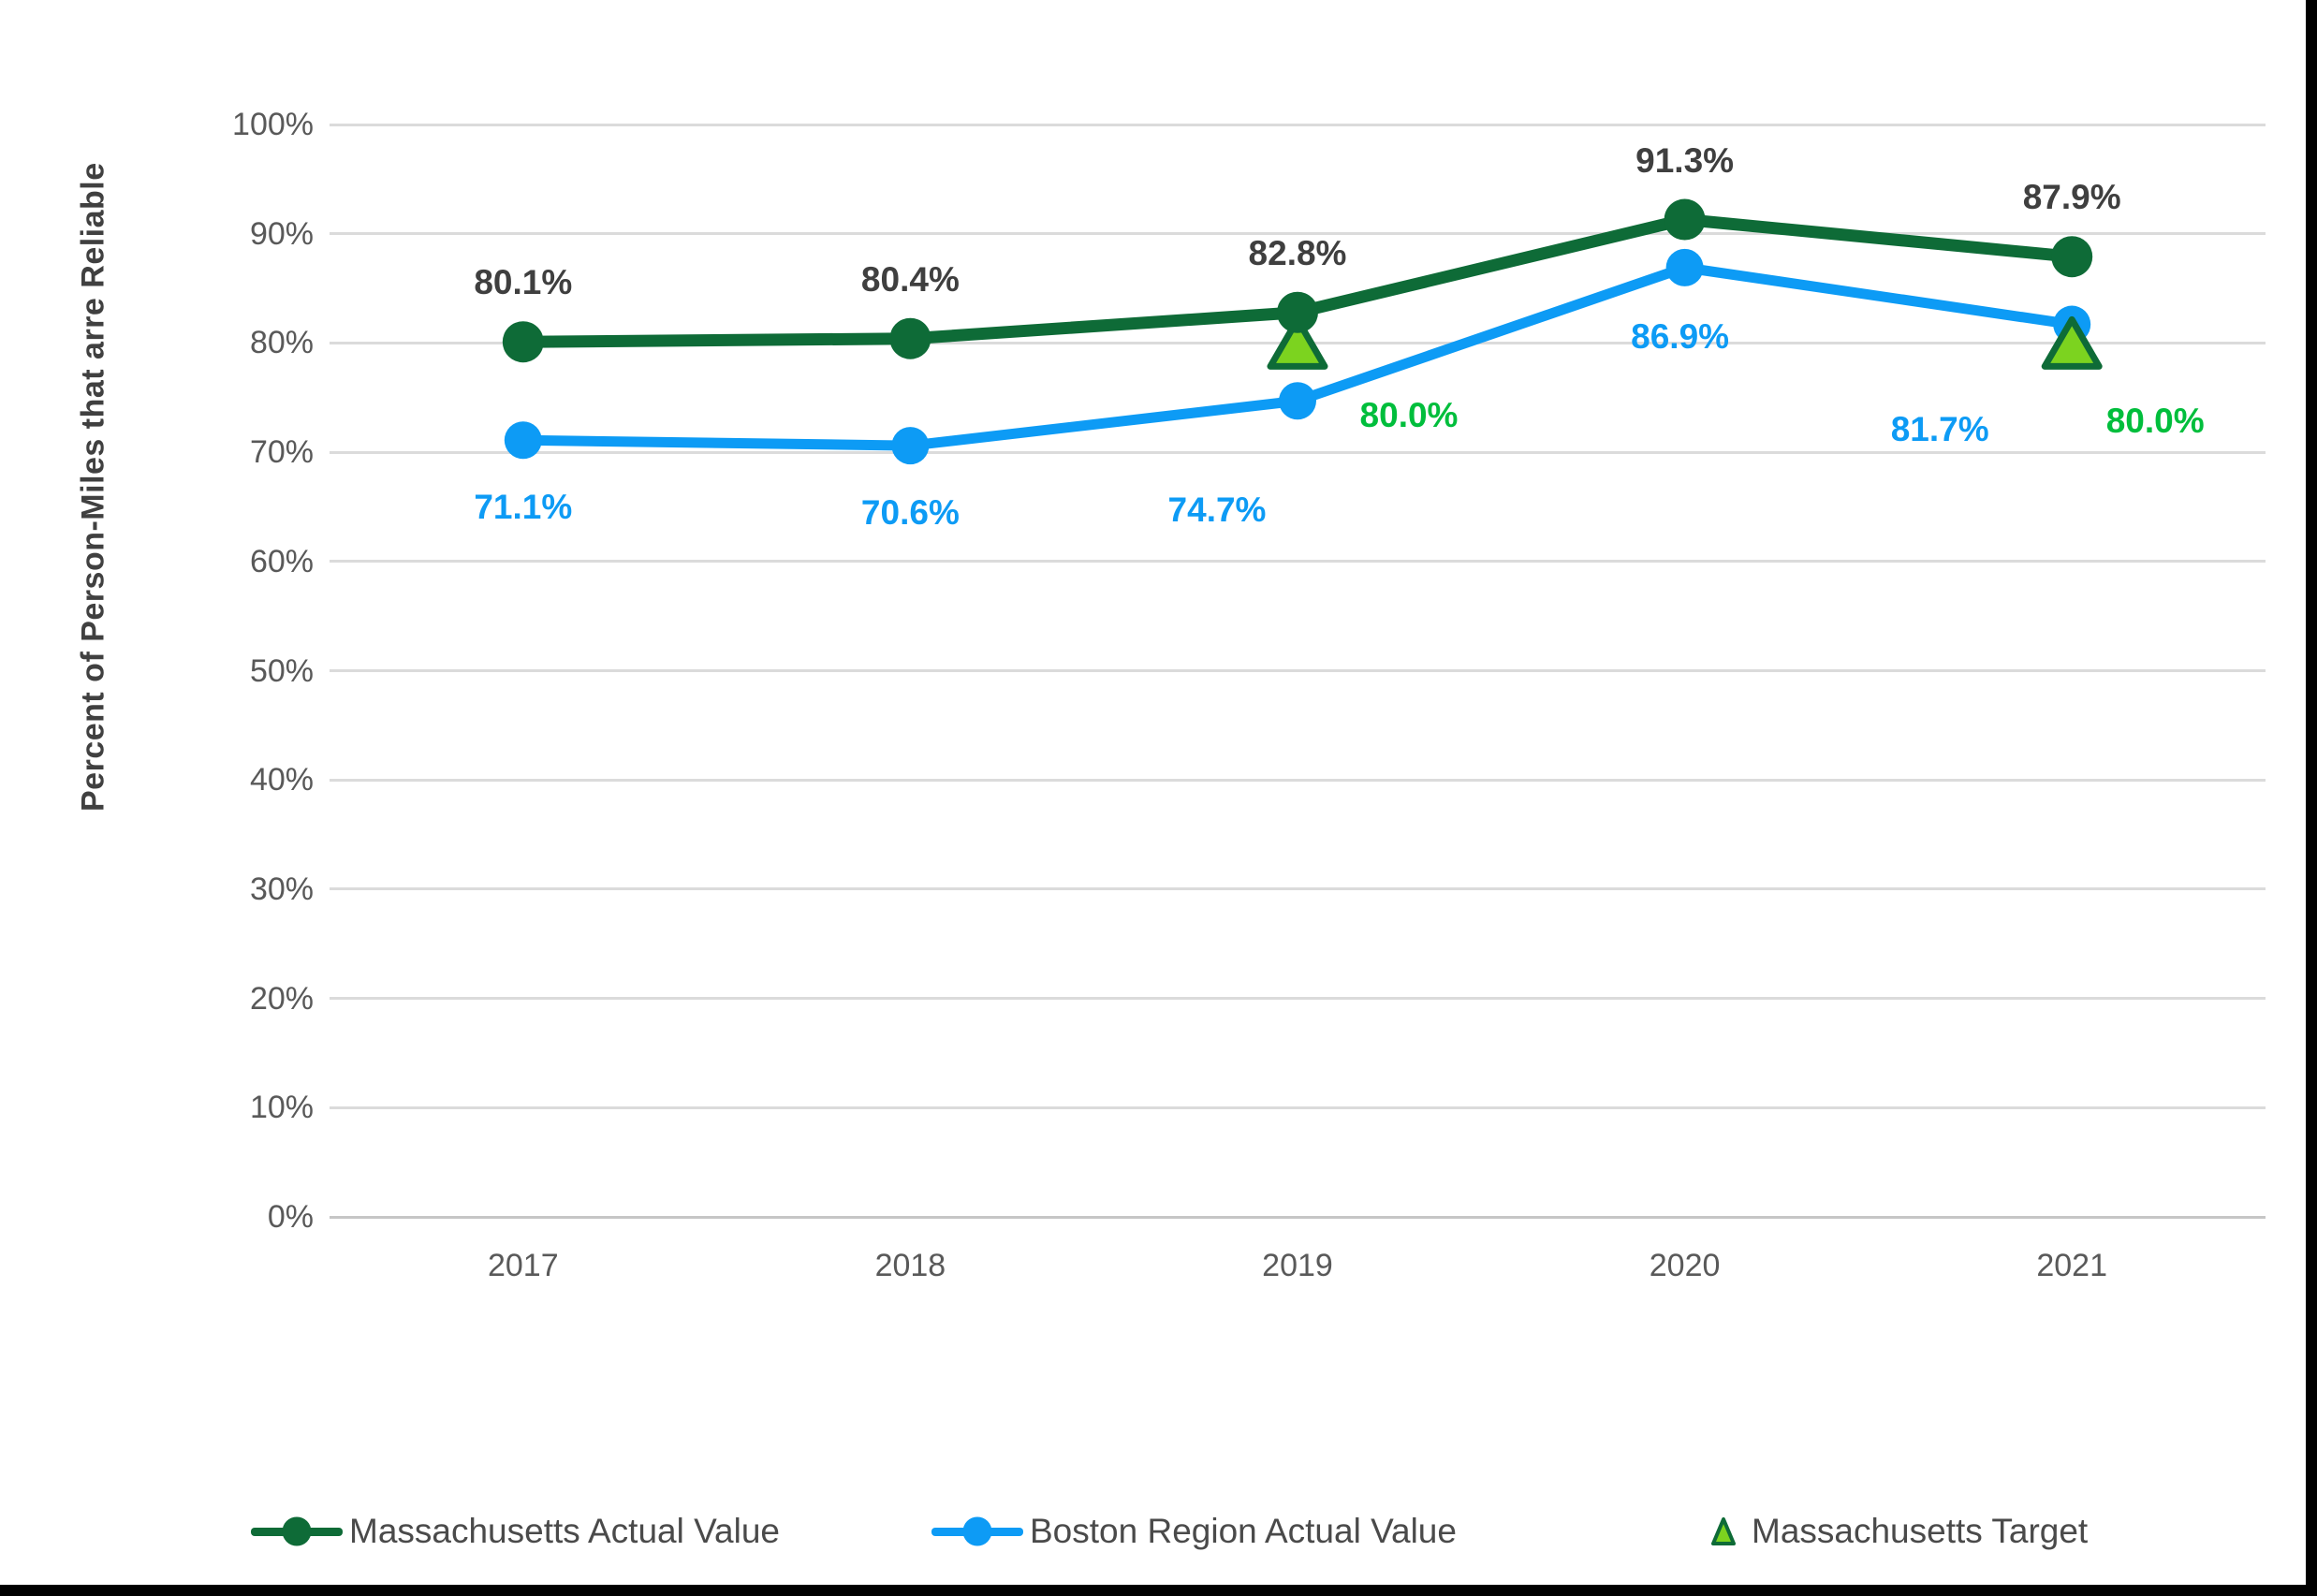  Describe the element at coordinates (290, 1217) in the screenshot. I see `y-tick-label: 0%` at that location.